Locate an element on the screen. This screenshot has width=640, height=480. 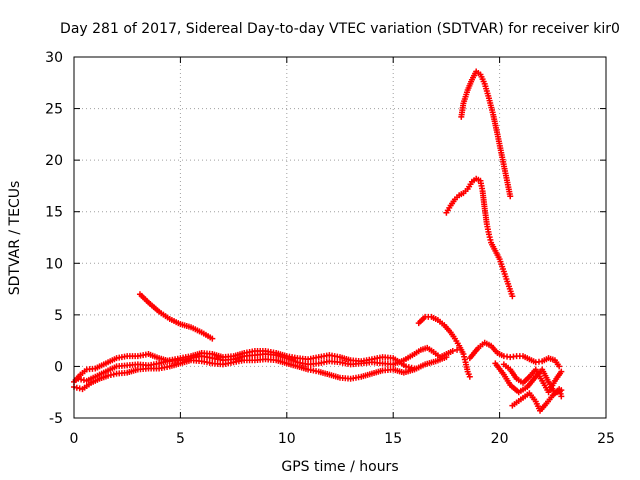
series-track-d is located at coordinates (176, 316).